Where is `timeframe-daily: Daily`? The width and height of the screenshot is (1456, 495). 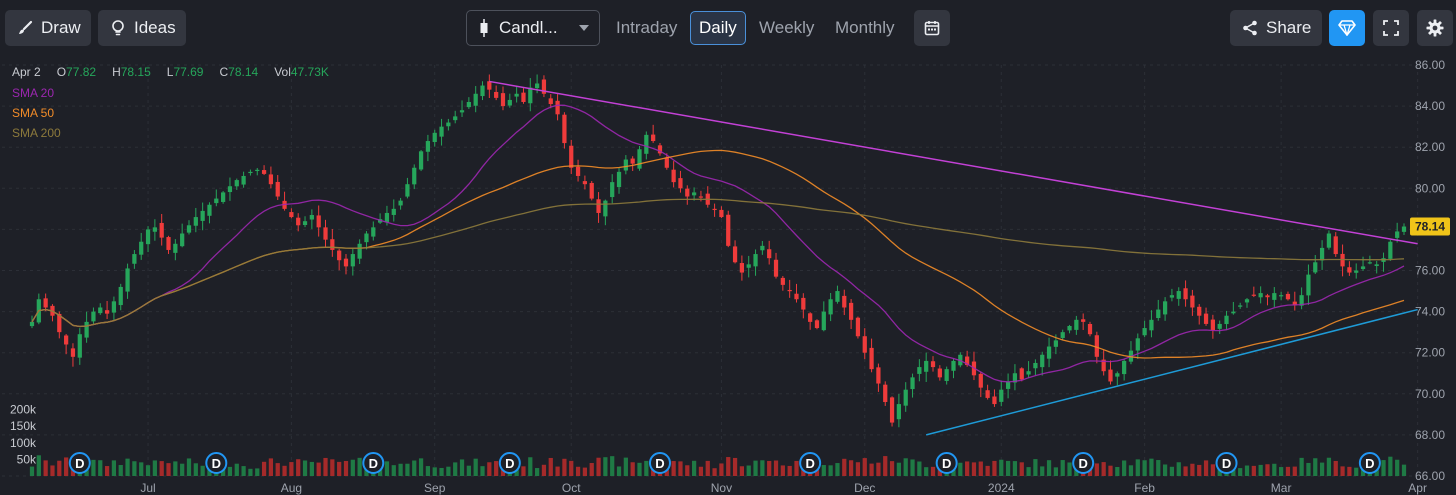 timeframe-daily: Daily is located at coordinates (718, 28).